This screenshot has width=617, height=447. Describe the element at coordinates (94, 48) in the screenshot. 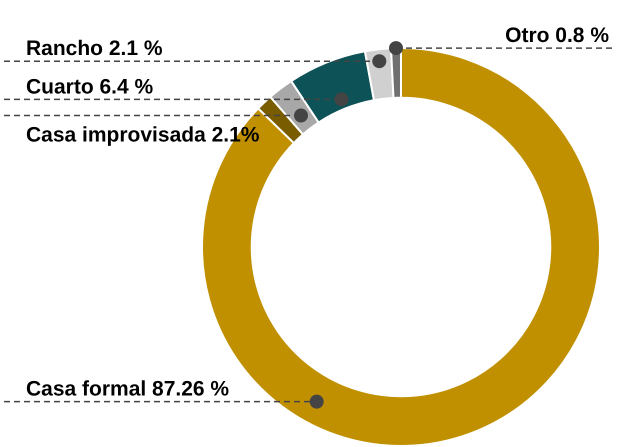

I see `slice-label: Rancho 2.1 %` at that location.